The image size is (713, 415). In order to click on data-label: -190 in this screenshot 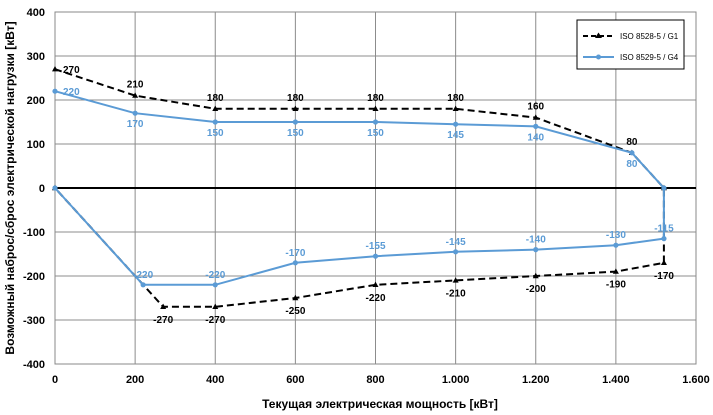, I will do `click(616, 285)`.